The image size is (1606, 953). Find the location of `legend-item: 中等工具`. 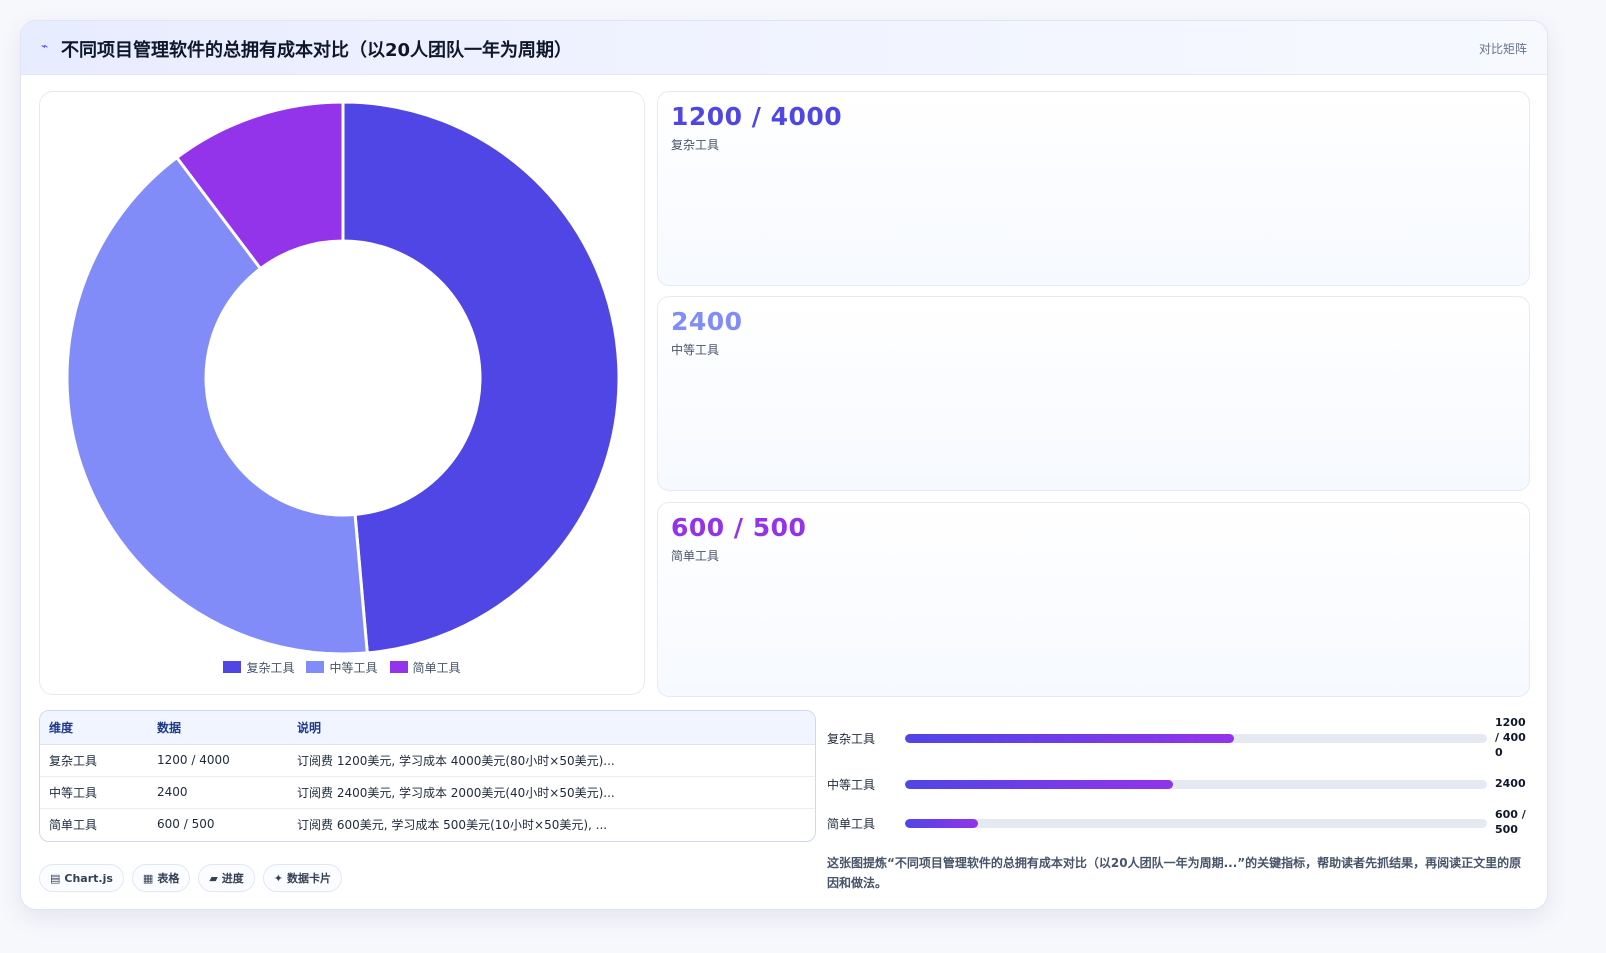

legend-item: 中等工具 is located at coordinates (342, 667).